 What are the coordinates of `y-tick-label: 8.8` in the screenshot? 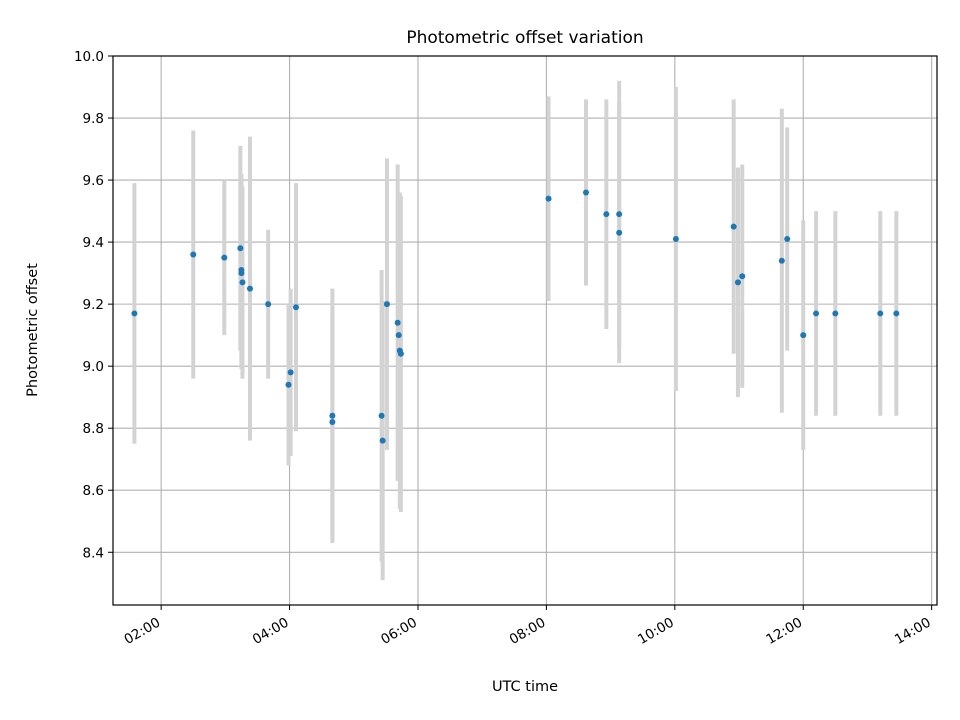 It's located at (93, 429).